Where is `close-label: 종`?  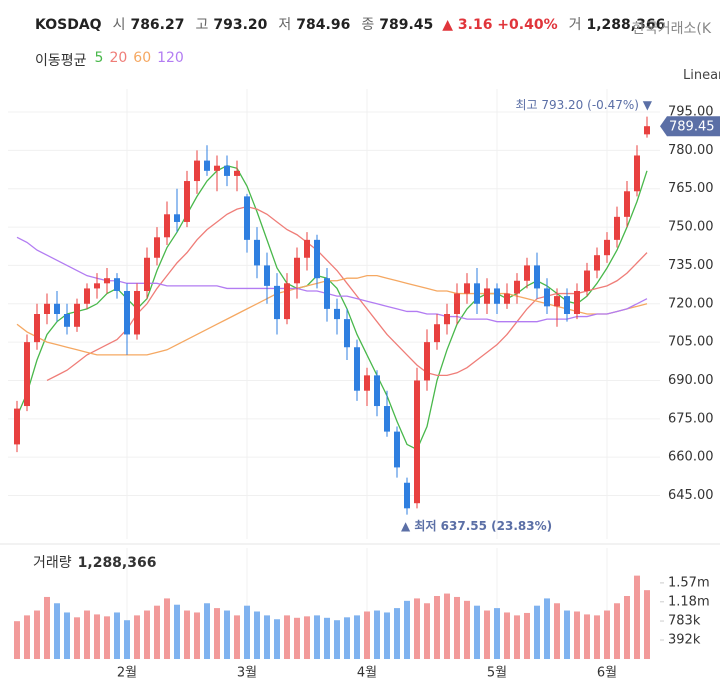 close-label: 종 is located at coordinates (368, 25).